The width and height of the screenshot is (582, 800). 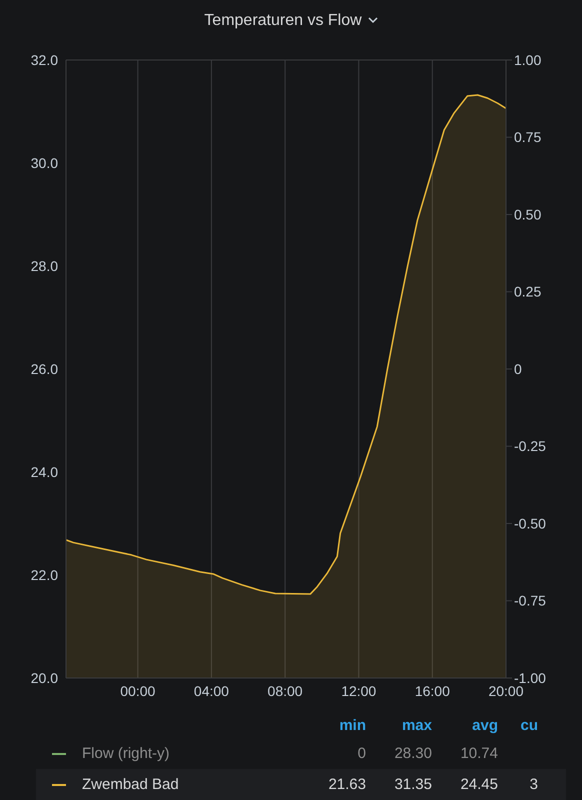 What do you see at coordinates (212, 690) in the screenshot?
I see `x-tick-label: 04:00` at bounding box center [212, 690].